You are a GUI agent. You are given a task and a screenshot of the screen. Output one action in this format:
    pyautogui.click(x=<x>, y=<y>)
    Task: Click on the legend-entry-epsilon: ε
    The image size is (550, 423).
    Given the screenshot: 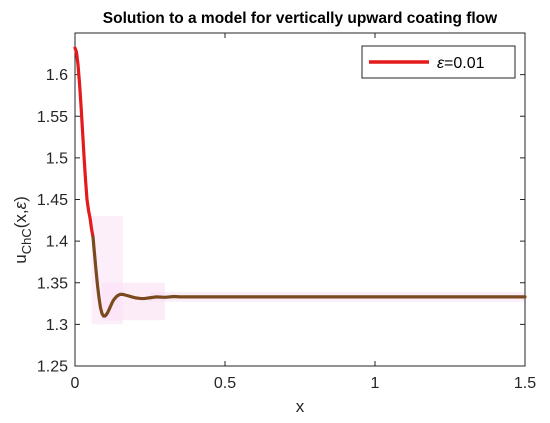 What is the action you would take?
    pyautogui.click(x=441, y=63)
    